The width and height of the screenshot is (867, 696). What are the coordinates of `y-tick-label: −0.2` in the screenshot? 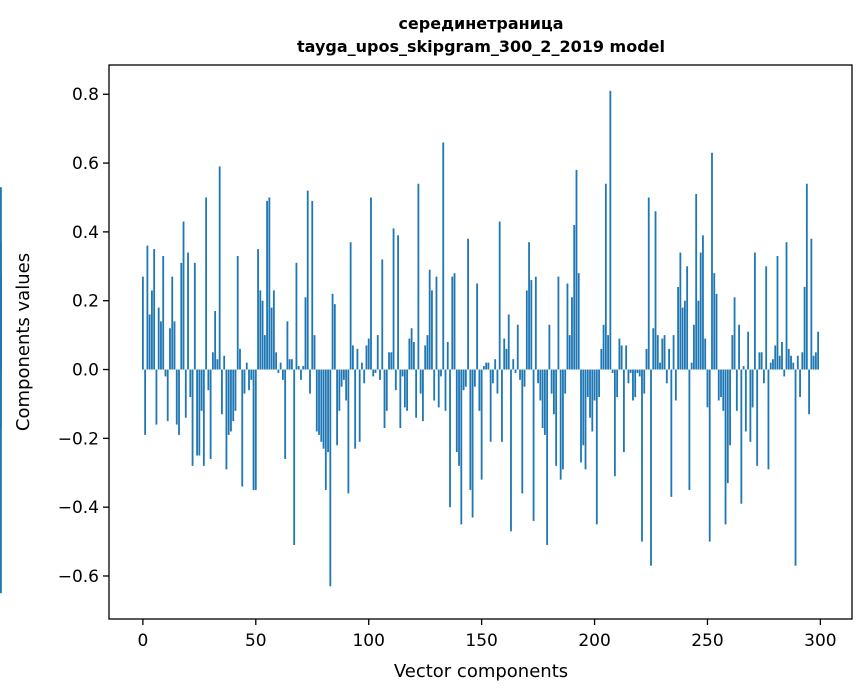 It's located at (78, 439).